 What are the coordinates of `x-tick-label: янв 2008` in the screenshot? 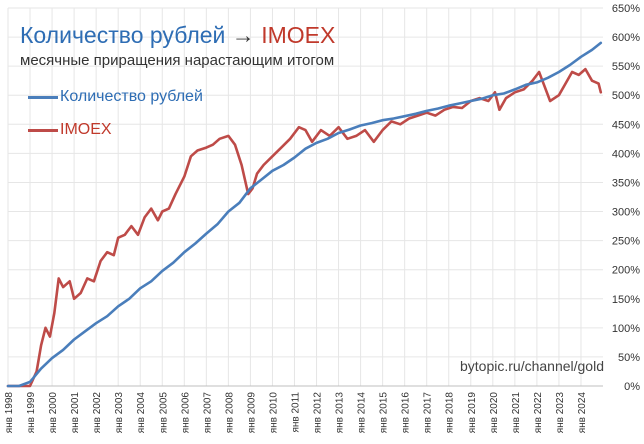 It's located at (229, 413).